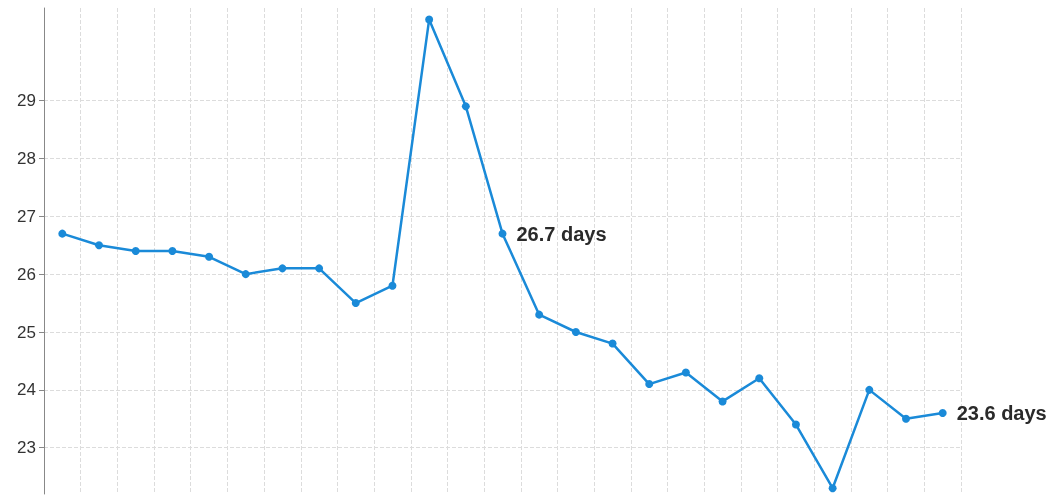  What do you see at coordinates (26, 101) in the screenshot?
I see `y-tick-label: 29` at bounding box center [26, 101].